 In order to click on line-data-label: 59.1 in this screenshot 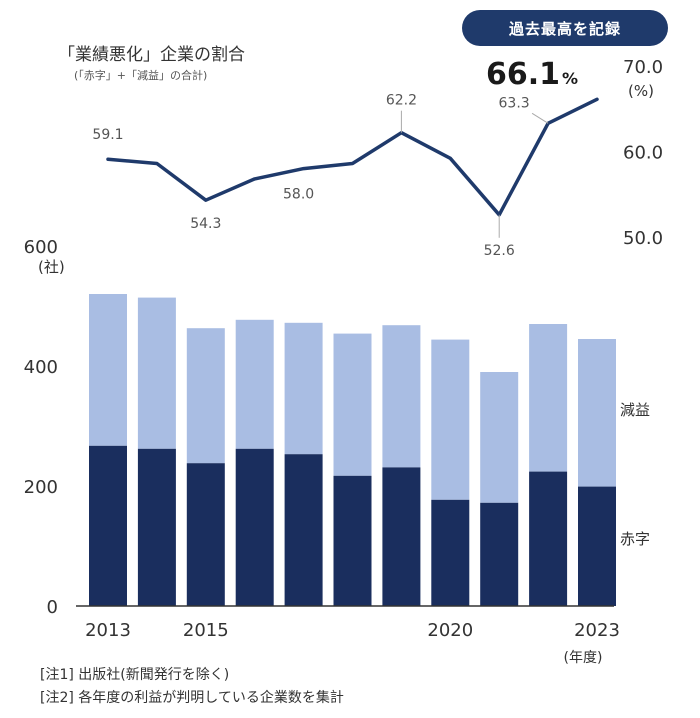, I will do `click(107, 135)`.